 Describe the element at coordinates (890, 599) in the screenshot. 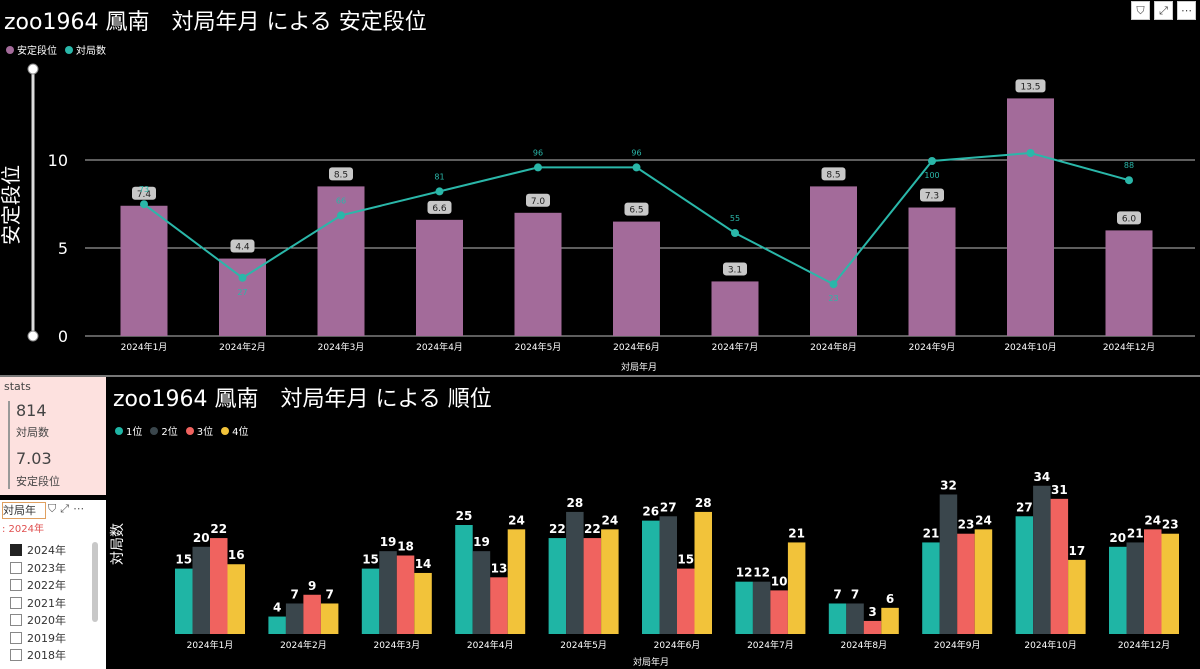

I see `bar-data-label: 6` at that location.